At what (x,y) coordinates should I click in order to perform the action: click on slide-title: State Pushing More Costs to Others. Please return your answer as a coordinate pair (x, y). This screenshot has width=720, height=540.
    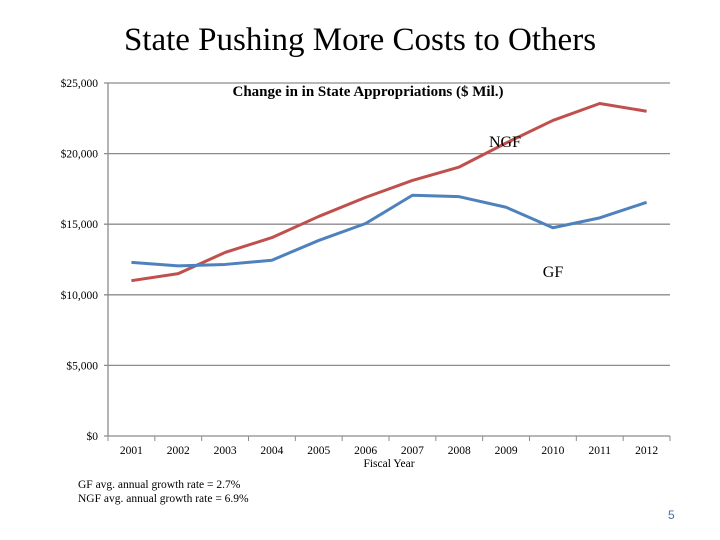
    Looking at the image, I should click on (360, 40).